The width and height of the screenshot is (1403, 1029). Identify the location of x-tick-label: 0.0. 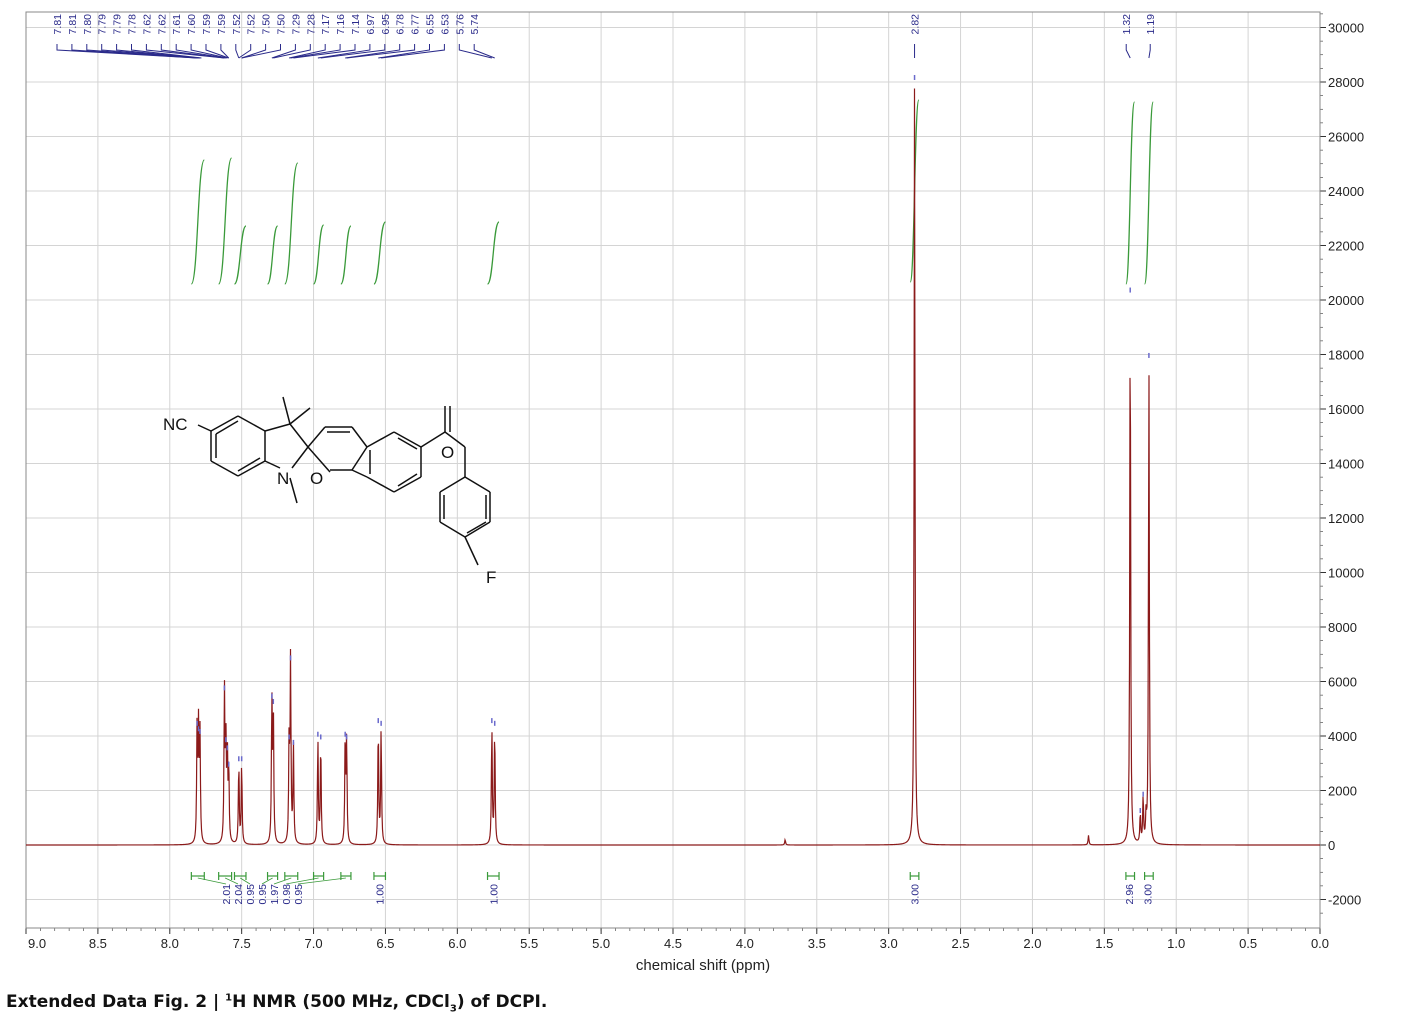
(1320, 943).